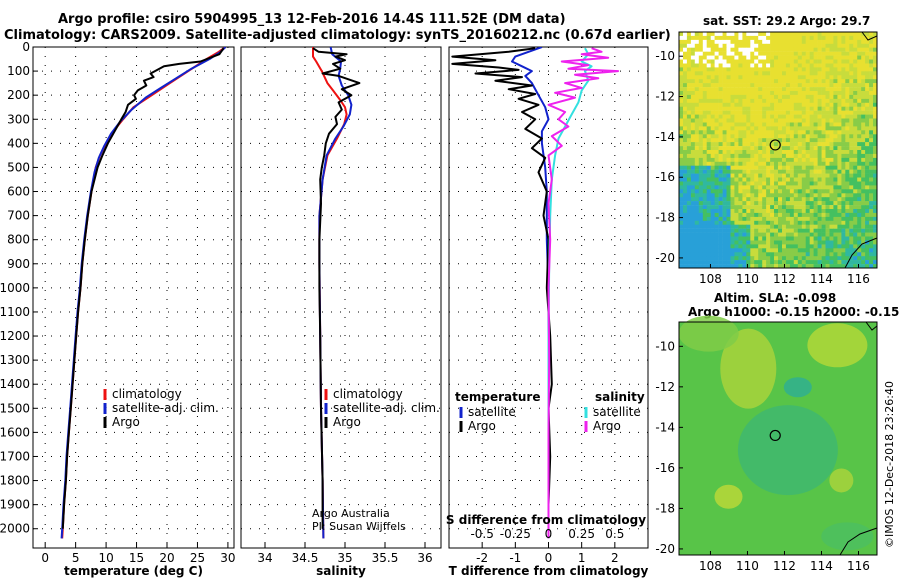 The height and width of the screenshot is (580, 900). What do you see at coordinates (15, 384) in the screenshot?
I see `y-tick-label: 1400` at bounding box center [15, 384].